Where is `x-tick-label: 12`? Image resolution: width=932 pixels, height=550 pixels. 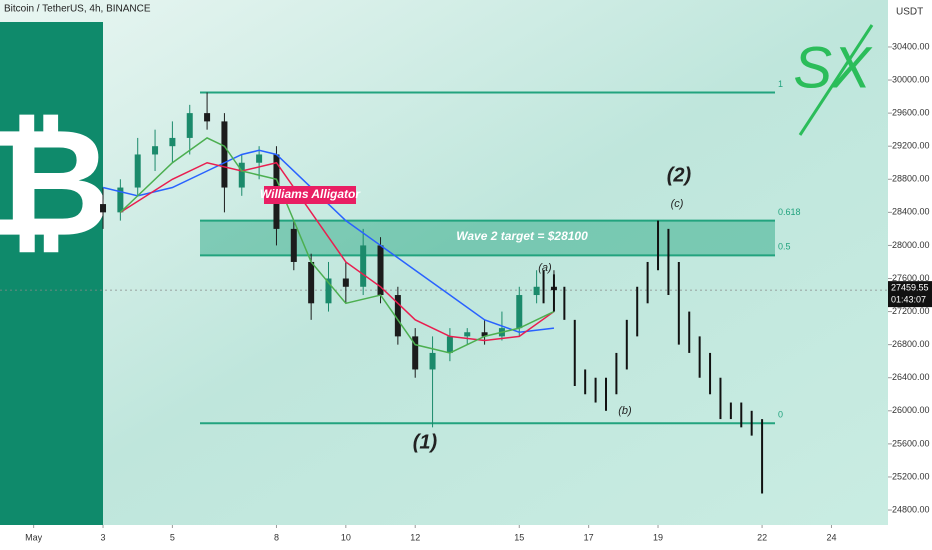
x-tick-label: 12 is located at coordinates (415, 537).